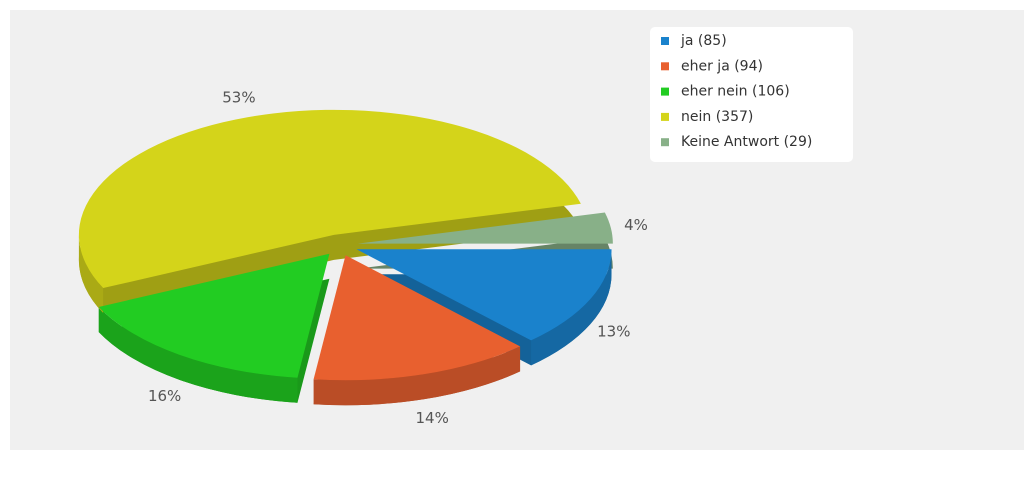 This screenshot has width=1024, height=477. I want to click on data-label: 13%, so click(613, 332).